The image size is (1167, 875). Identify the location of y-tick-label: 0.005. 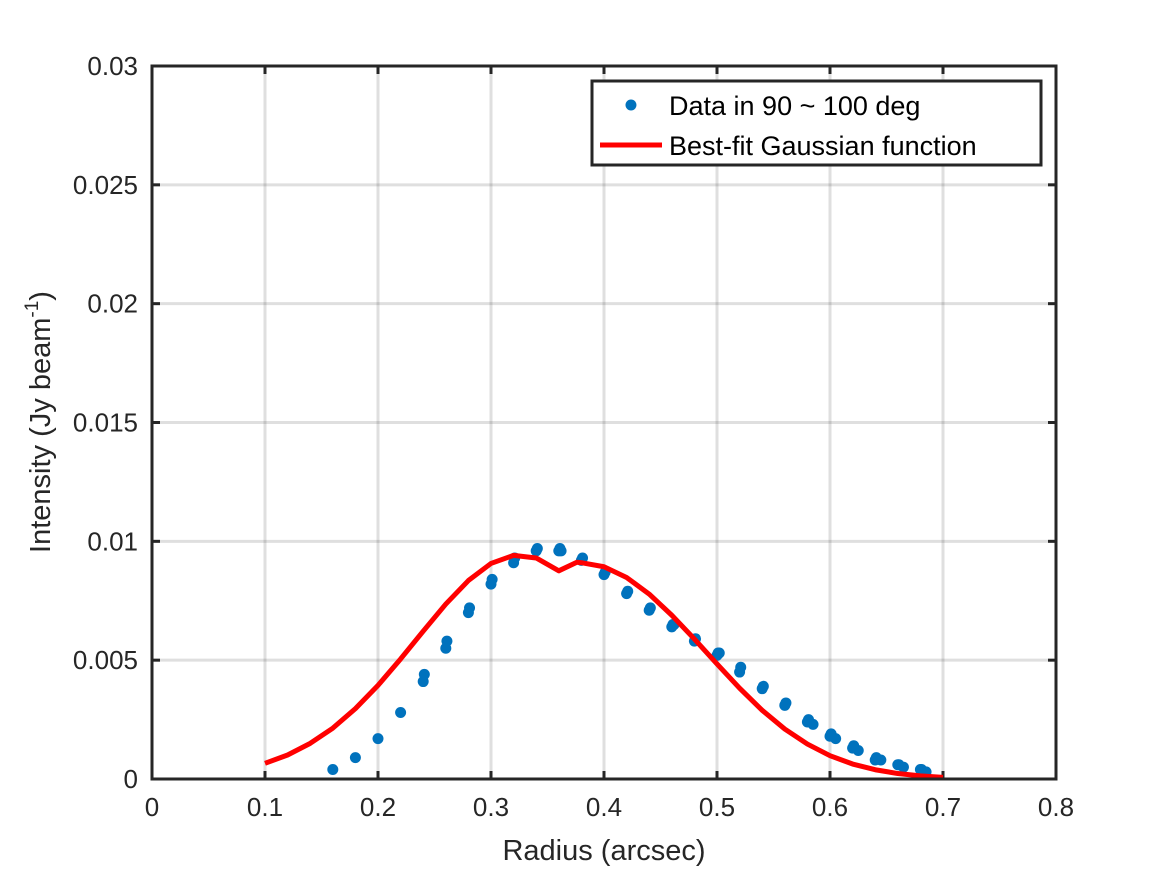
(105, 660).